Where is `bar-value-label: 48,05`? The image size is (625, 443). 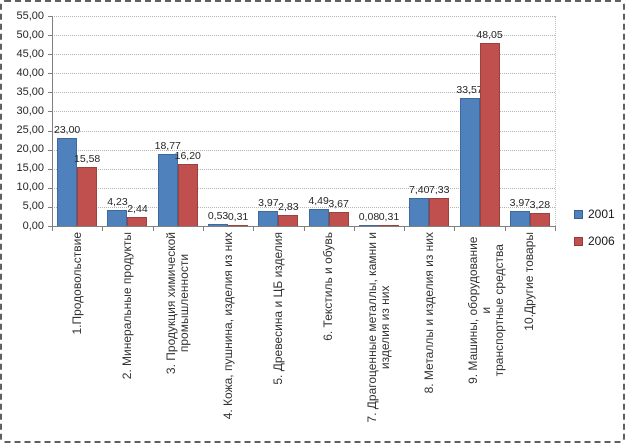 bar-value-label: 48,05 is located at coordinates (489, 34).